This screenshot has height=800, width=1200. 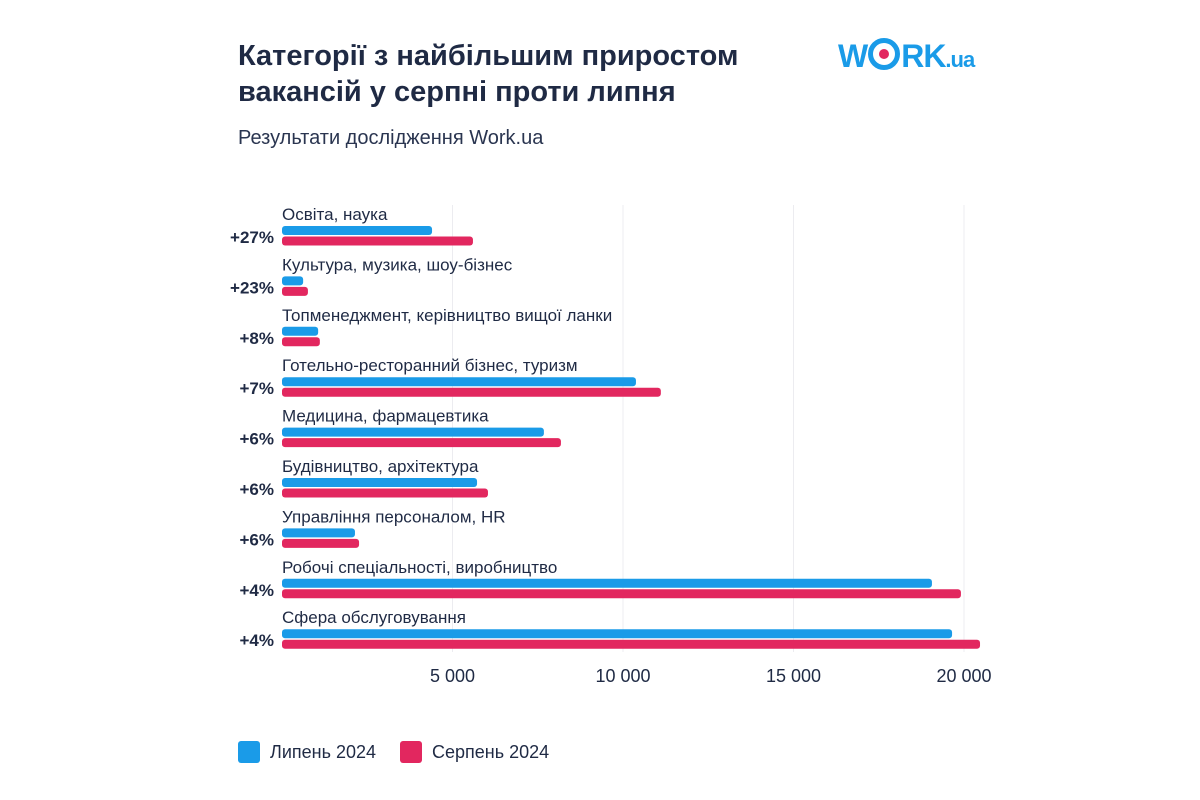 I want to click on growth-label: +8%, so click(x=257, y=338).